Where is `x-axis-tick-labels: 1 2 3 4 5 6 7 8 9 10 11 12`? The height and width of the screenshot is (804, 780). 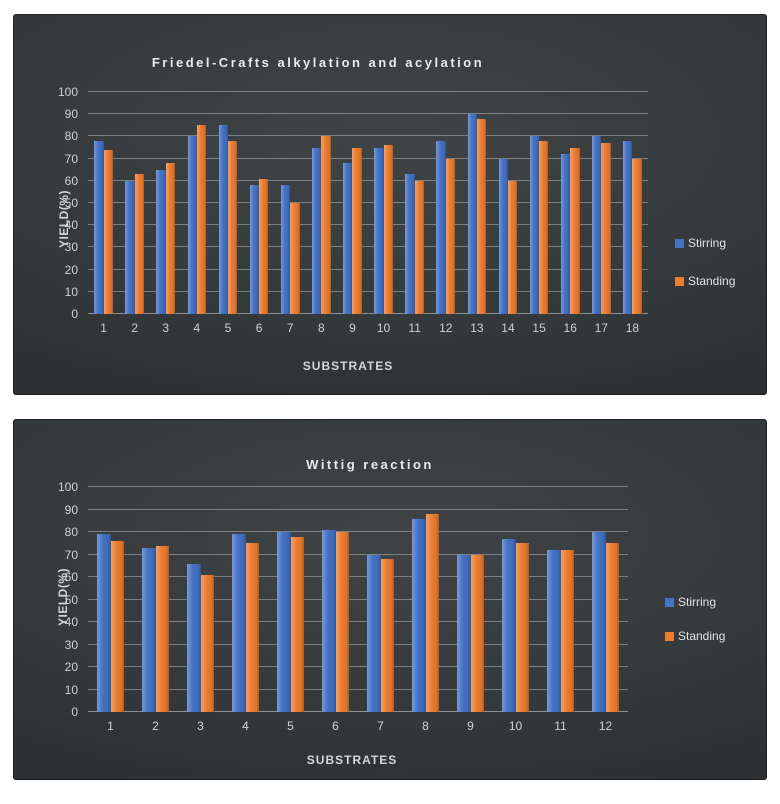 x-axis-tick-labels: 1 2 3 4 5 6 7 8 9 10 11 12 is located at coordinates (358, 726).